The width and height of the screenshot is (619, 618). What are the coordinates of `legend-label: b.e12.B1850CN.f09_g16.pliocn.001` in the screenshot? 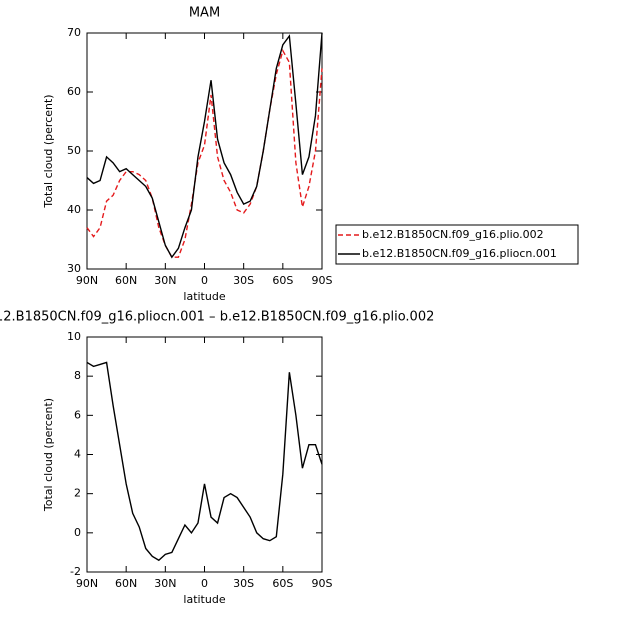 It's located at (459, 253).